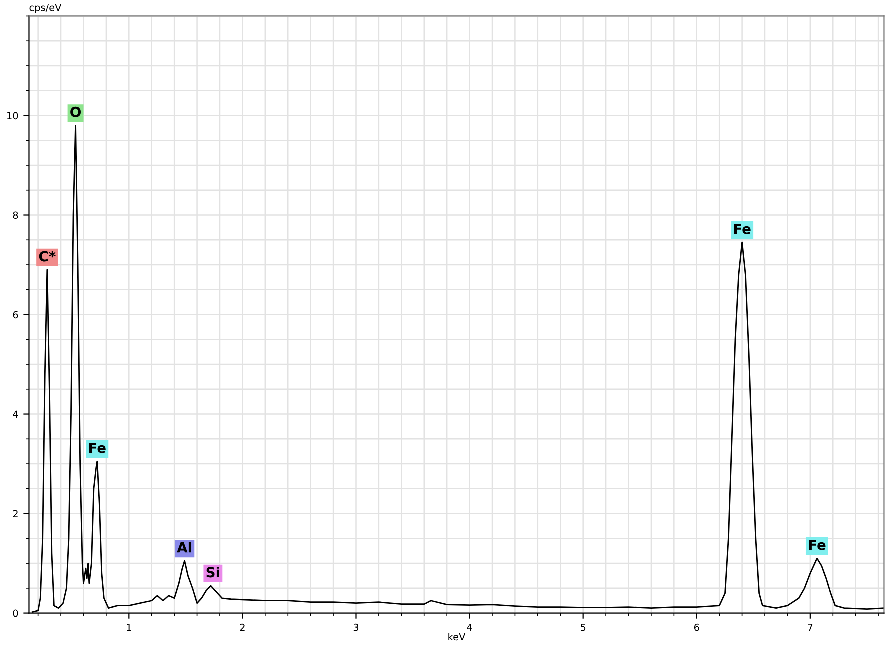 This screenshot has height=649, width=886. What do you see at coordinates (184, 547) in the screenshot?
I see `annotation: Al` at bounding box center [184, 547].